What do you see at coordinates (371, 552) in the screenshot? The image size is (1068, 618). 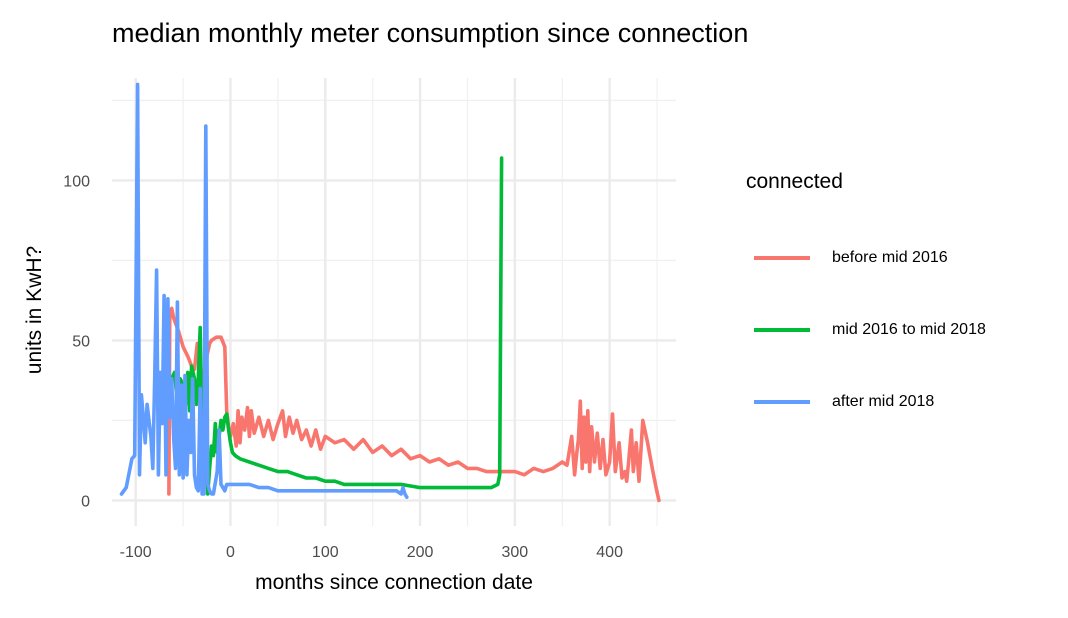 I see `x-axis-ticks: -100 0 100 200 300 400` at bounding box center [371, 552].